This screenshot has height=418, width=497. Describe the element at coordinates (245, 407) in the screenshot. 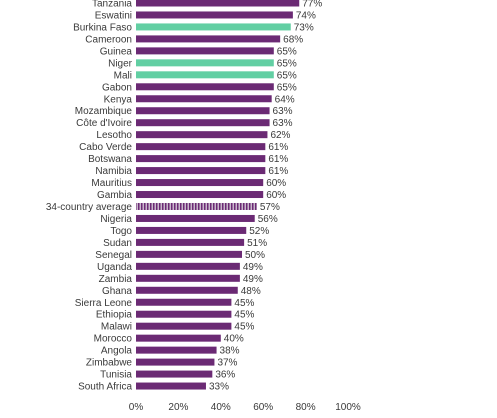

I see `x-axis: 0% 20% 40% 60% 80% 100%` at that location.